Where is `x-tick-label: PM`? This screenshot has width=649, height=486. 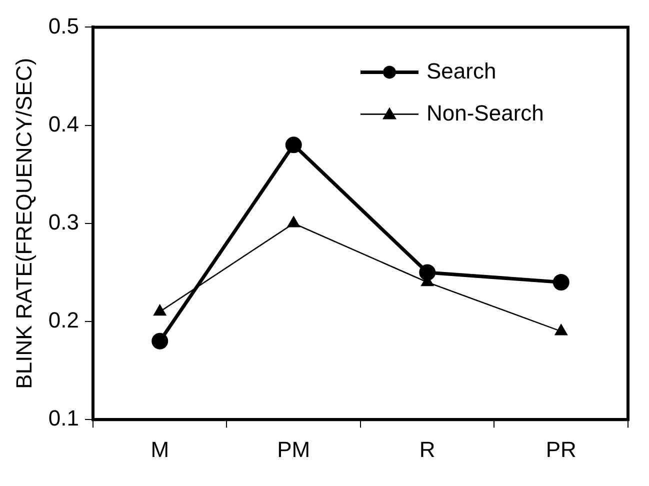
x-tick-label: PM is located at coordinates (293, 449).